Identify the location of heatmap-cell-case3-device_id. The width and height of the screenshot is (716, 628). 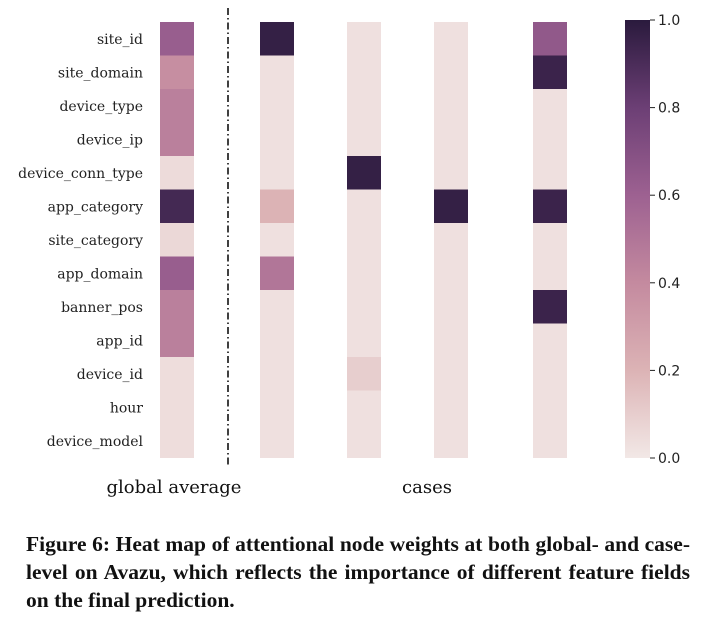
(451, 374).